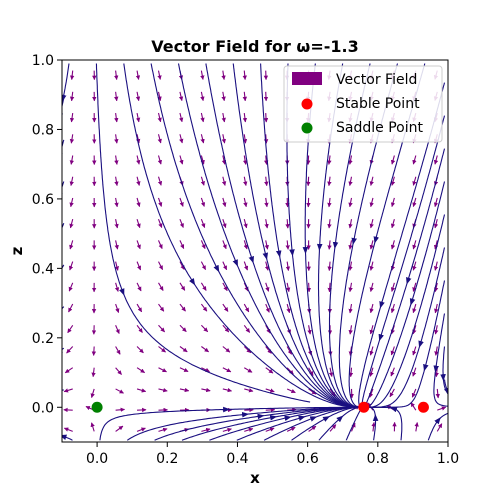 This screenshot has height=498, width=498. Describe the element at coordinates (378, 459) in the screenshot. I see `x-tick-label: 0.8` at that location.